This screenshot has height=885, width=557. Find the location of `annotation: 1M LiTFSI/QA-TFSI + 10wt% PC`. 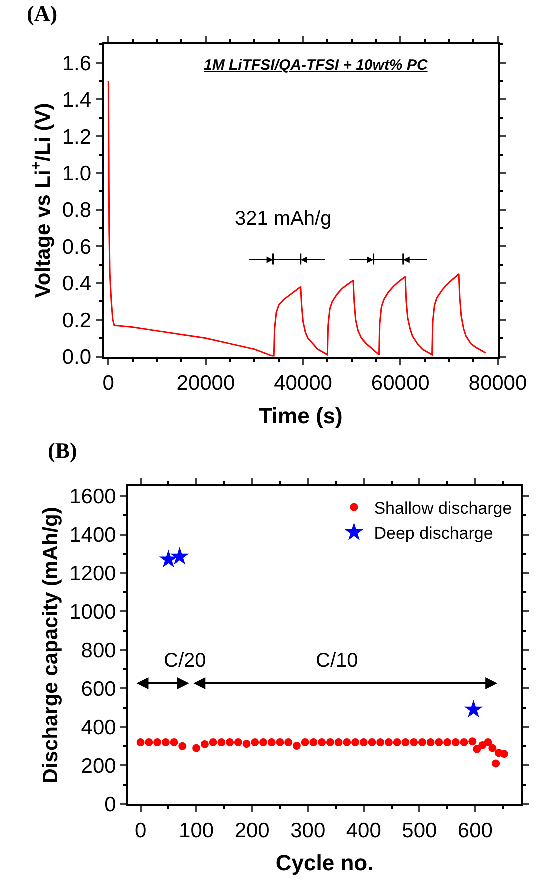

annotation: 1M LiTFSI/QA-TFSI + 10wt% PC is located at coordinates (316, 65).